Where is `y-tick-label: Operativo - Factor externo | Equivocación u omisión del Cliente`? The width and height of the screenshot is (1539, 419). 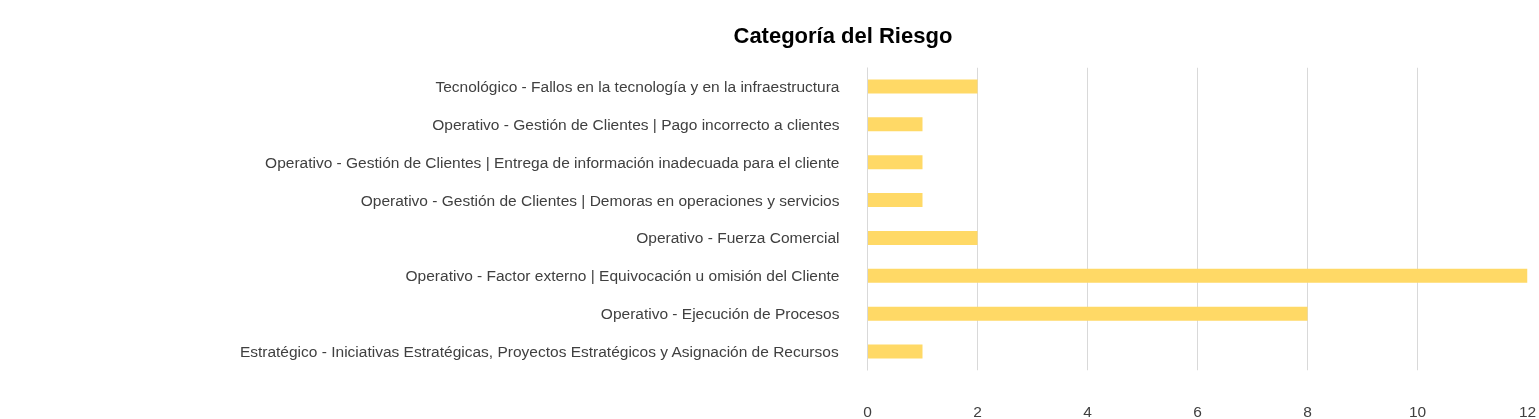 y-tick-label: Operativo - Factor externo | Equivocación u omisión del Cliente is located at coordinates (622, 276).